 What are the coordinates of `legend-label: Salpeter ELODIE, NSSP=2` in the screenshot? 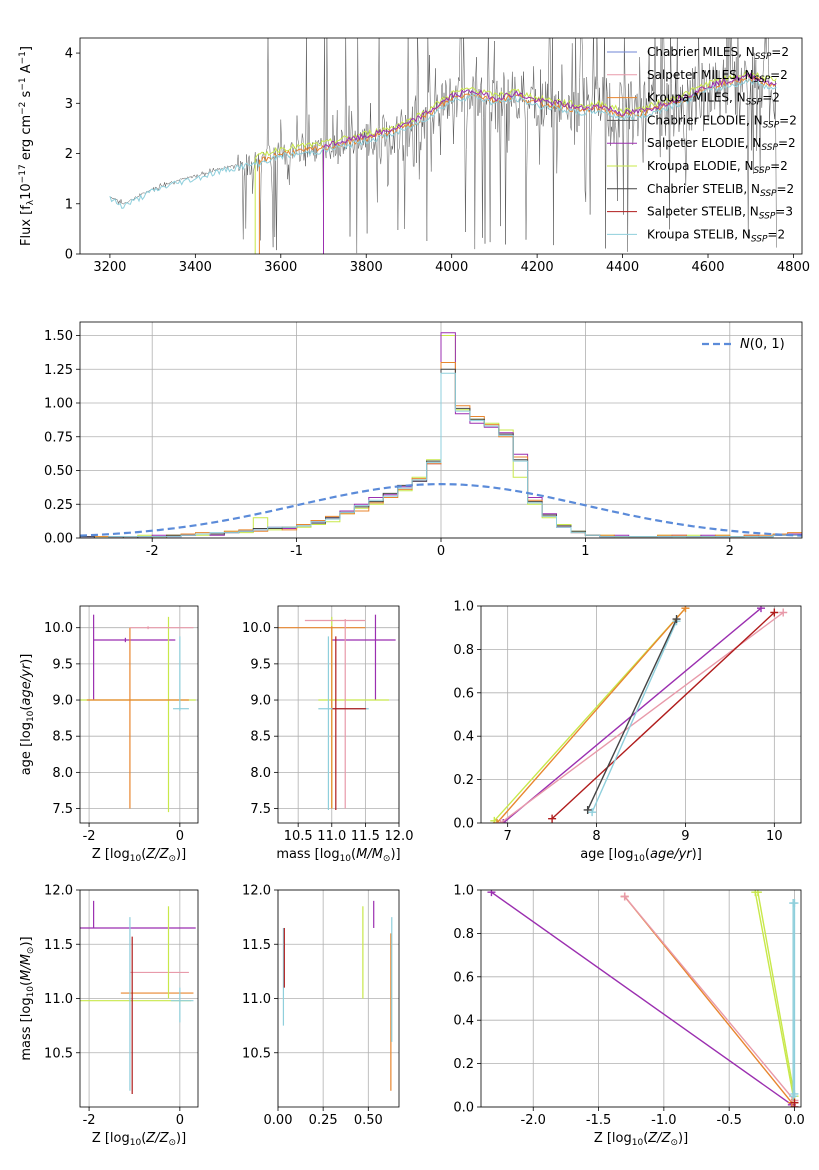 It's located at (721, 144).